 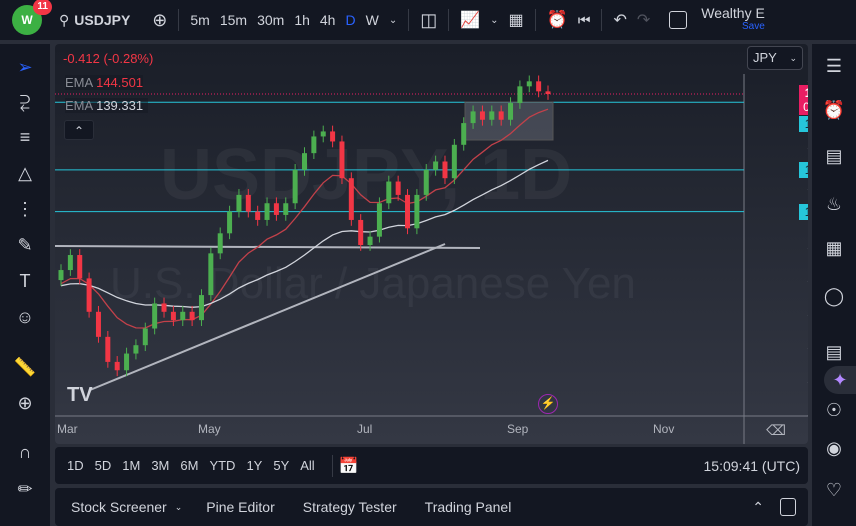 I want to click on alarm-icon: ⏰, so click(x=834, y=110).